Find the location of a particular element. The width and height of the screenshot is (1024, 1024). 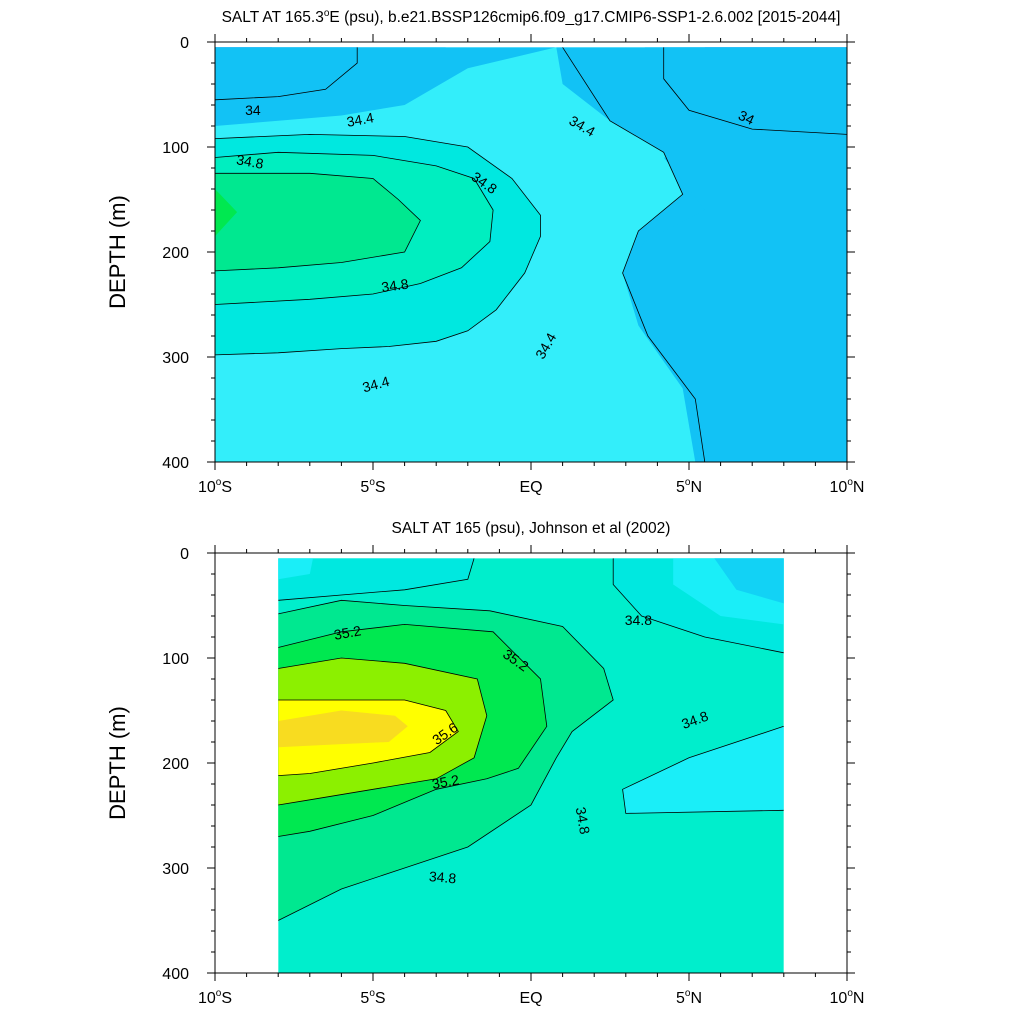

contour-label-3: 34.8 is located at coordinates (638, 620).